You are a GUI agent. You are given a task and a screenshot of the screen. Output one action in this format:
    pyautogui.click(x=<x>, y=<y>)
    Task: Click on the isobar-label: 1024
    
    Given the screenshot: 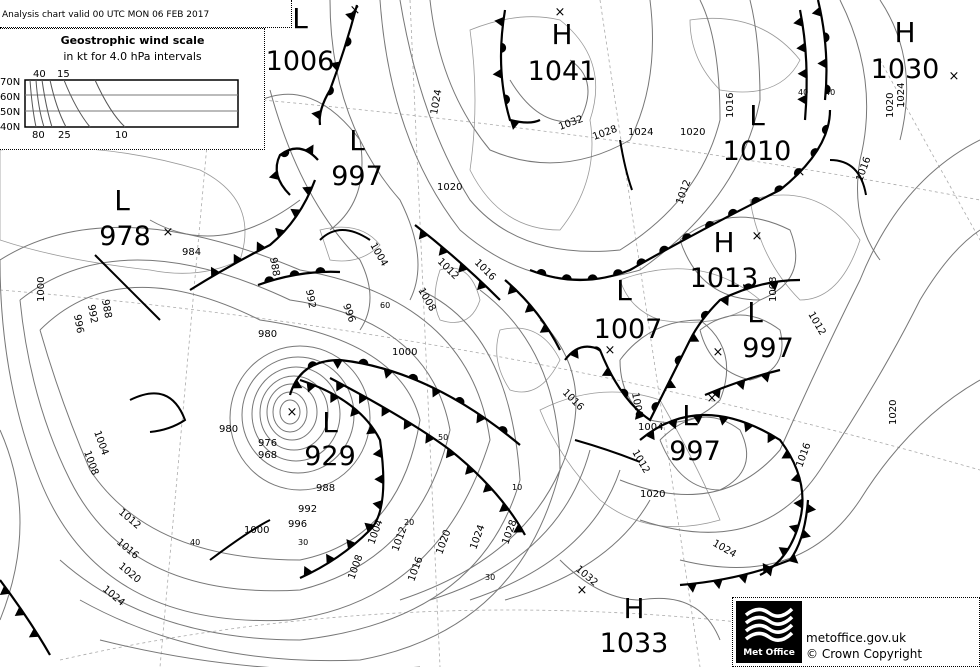 What is the action you would take?
    pyautogui.click(x=725, y=549)
    